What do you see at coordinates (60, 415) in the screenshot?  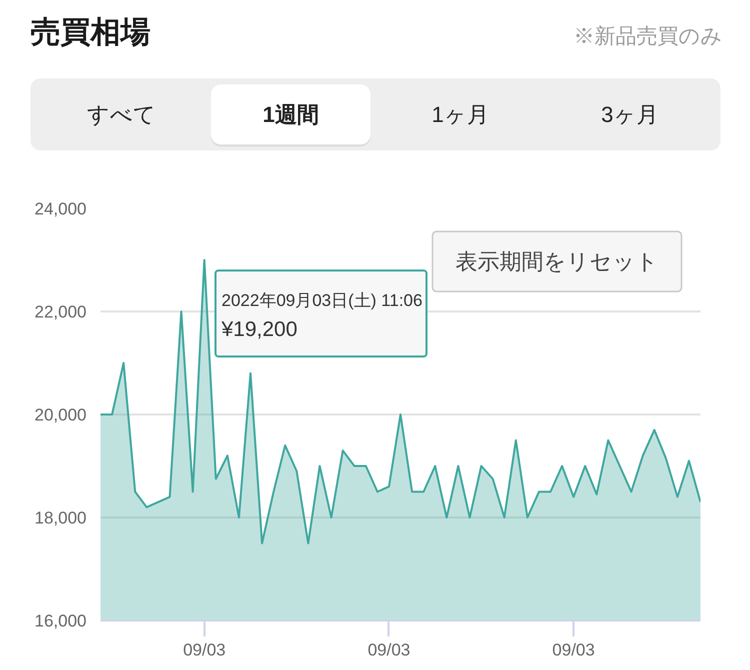 I see `y-tick-label: 20,000` at bounding box center [60, 415].